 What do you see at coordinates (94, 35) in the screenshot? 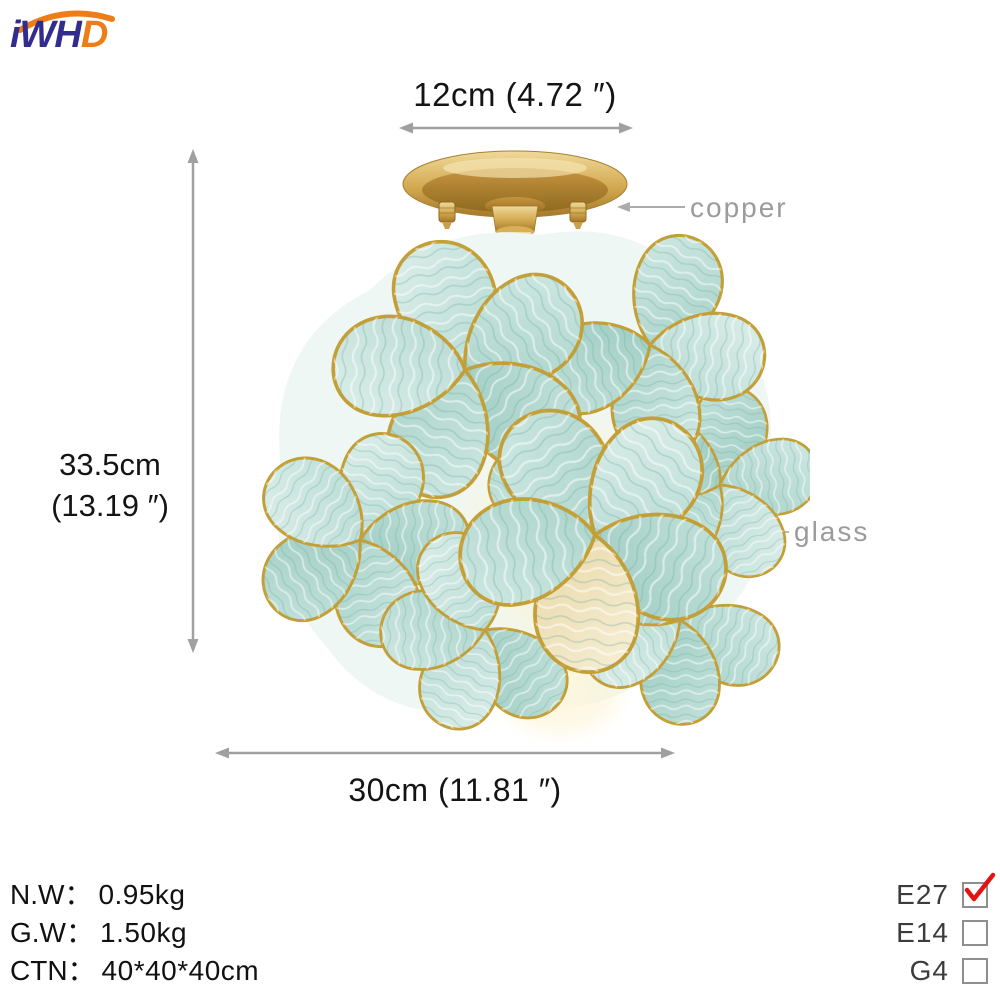
I see `brand-text-orange: D` at bounding box center [94, 35].